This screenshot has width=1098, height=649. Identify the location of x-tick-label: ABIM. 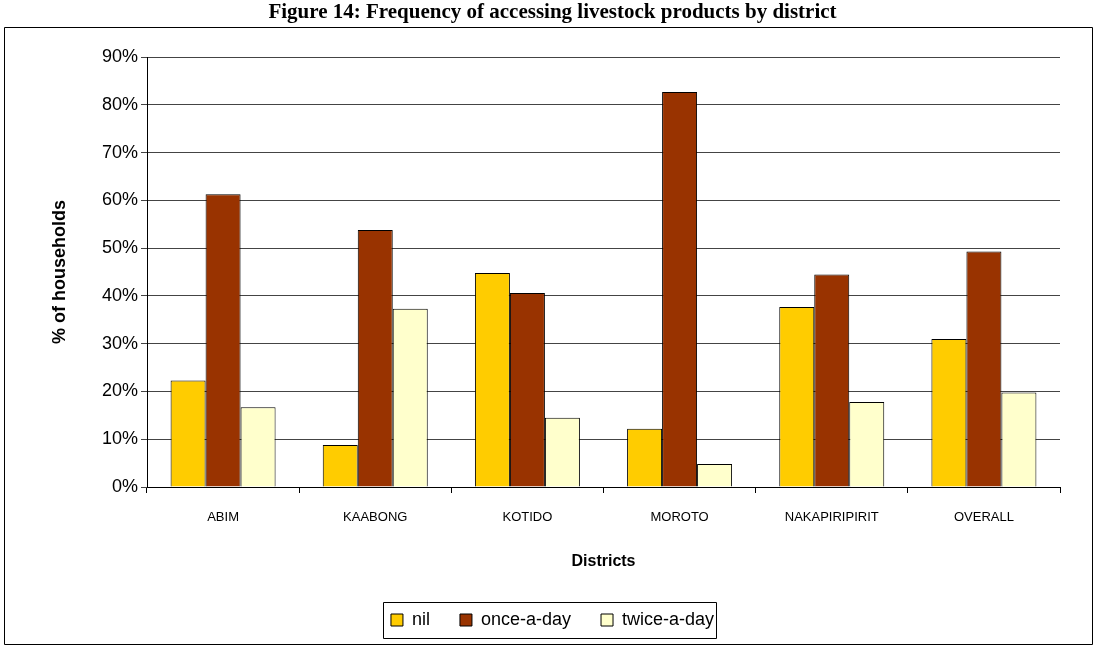
(223, 517).